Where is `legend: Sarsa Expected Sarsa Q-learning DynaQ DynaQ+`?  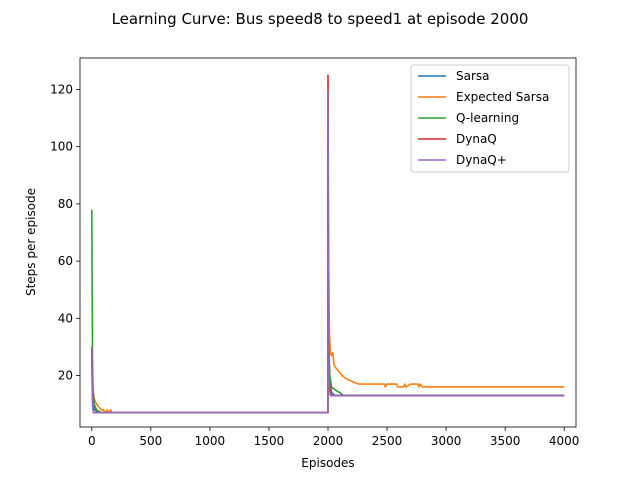
legend: Sarsa Expected Sarsa Q-learning DynaQ DynaQ+ is located at coordinates (490, 118).